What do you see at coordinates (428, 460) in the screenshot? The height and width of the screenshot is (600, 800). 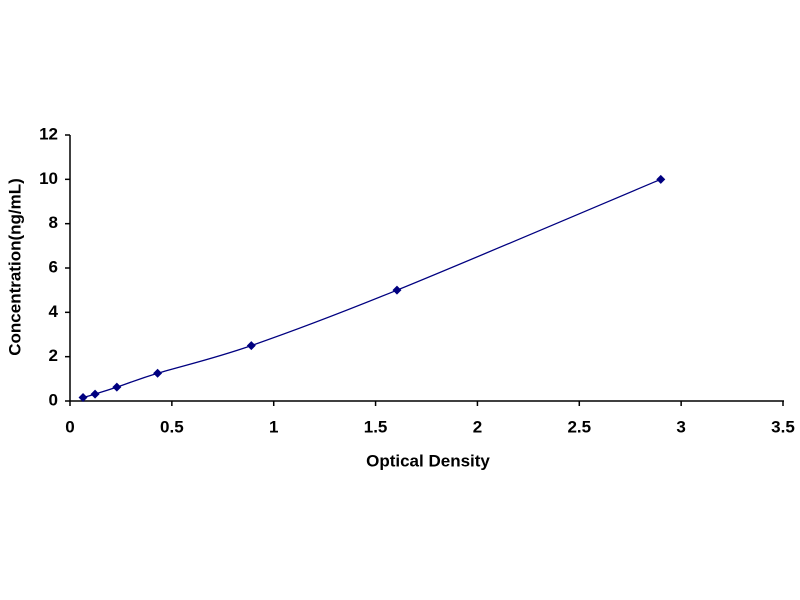 I see `x-axis-title: Optical Density` at bounding box center [428, 460].